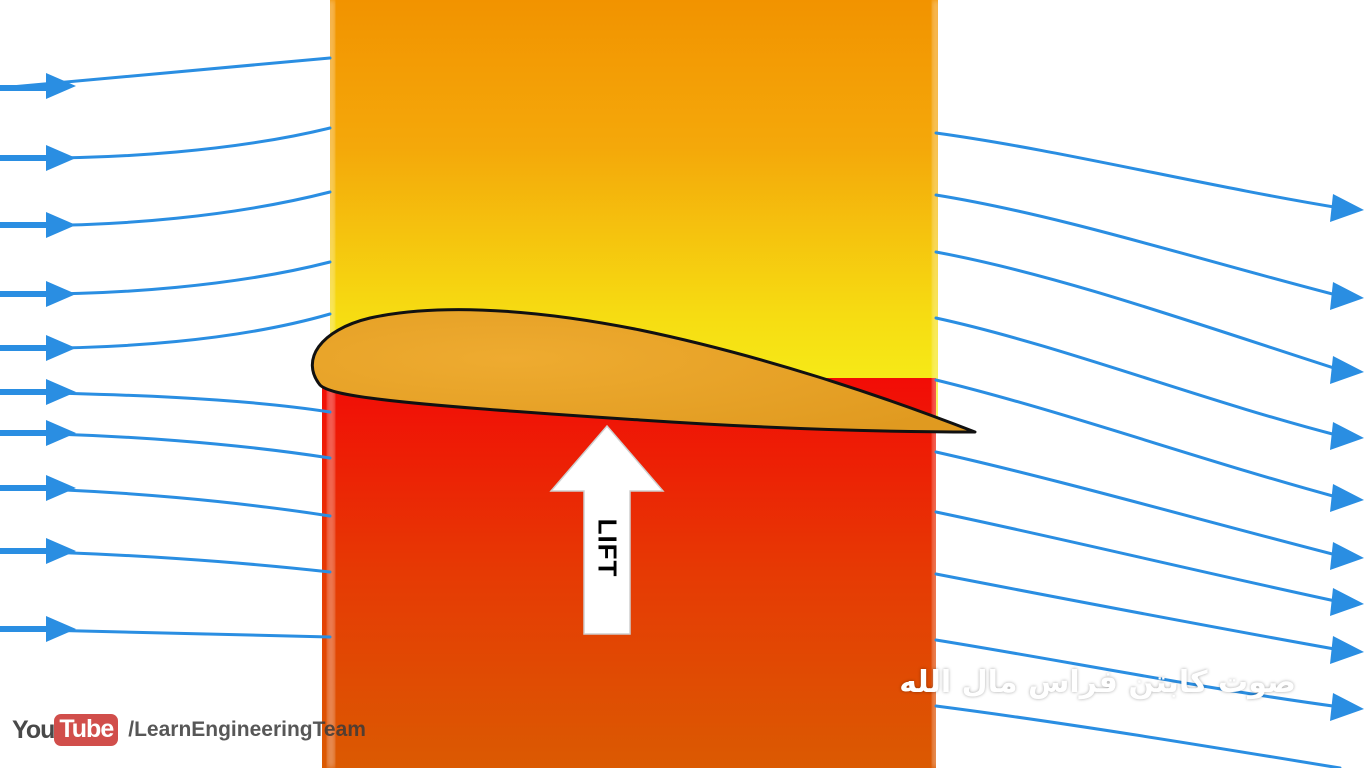 This screenshot has height=768, width=1366. What do you see at coordinates (1347, 457) in the screenshot?
I see `outgoing-arrowheads` at bounding box center [1347, 457].